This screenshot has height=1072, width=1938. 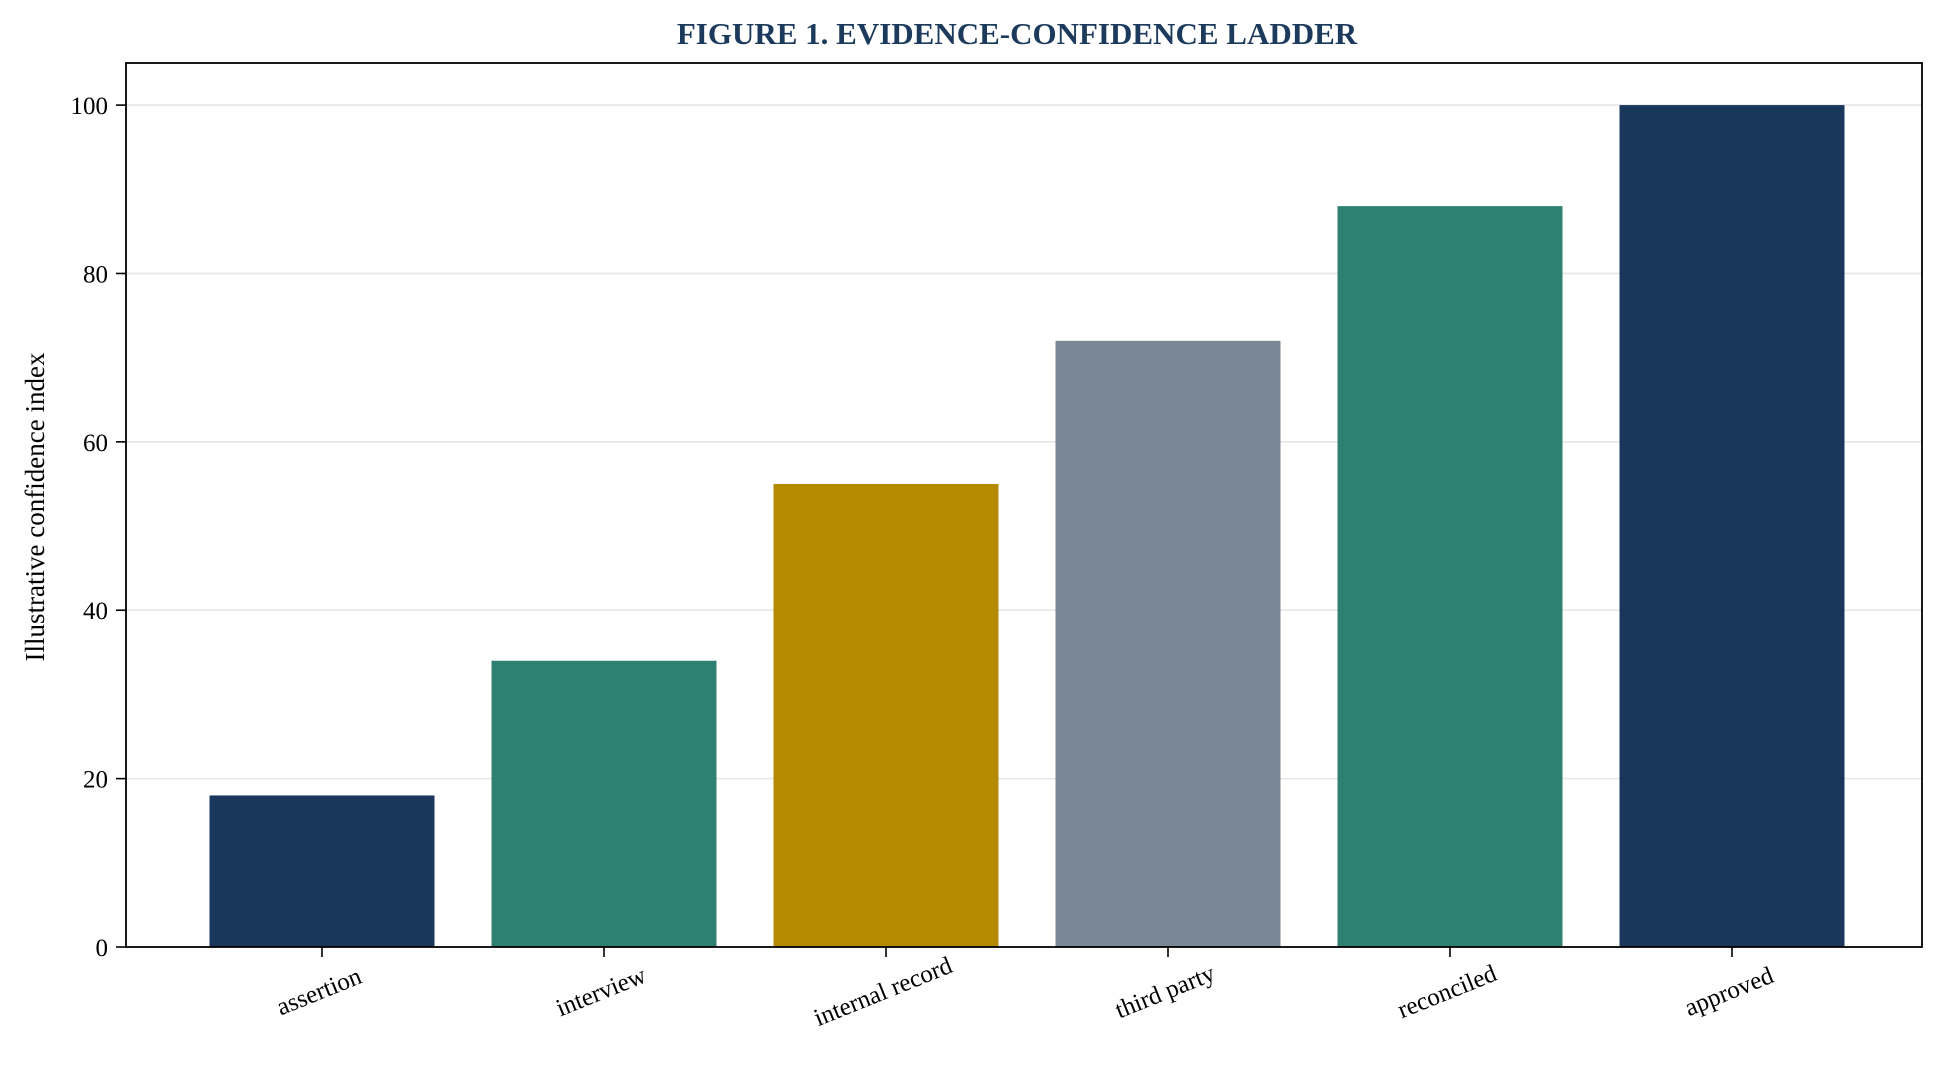 I want to click on x-tick-label: reconciled, so click(x=1447, y=992).